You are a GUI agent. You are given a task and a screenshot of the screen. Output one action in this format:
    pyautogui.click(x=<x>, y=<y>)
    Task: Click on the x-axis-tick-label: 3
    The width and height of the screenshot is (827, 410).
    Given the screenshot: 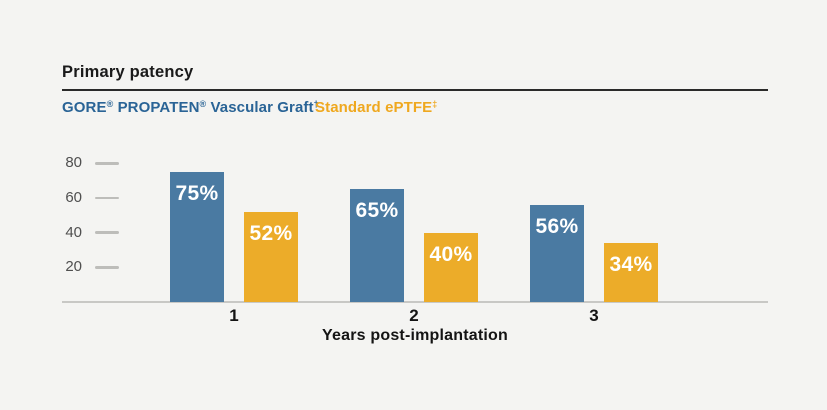 What is the action you would take?
    pyautogui.click(x=594, y=315)
    